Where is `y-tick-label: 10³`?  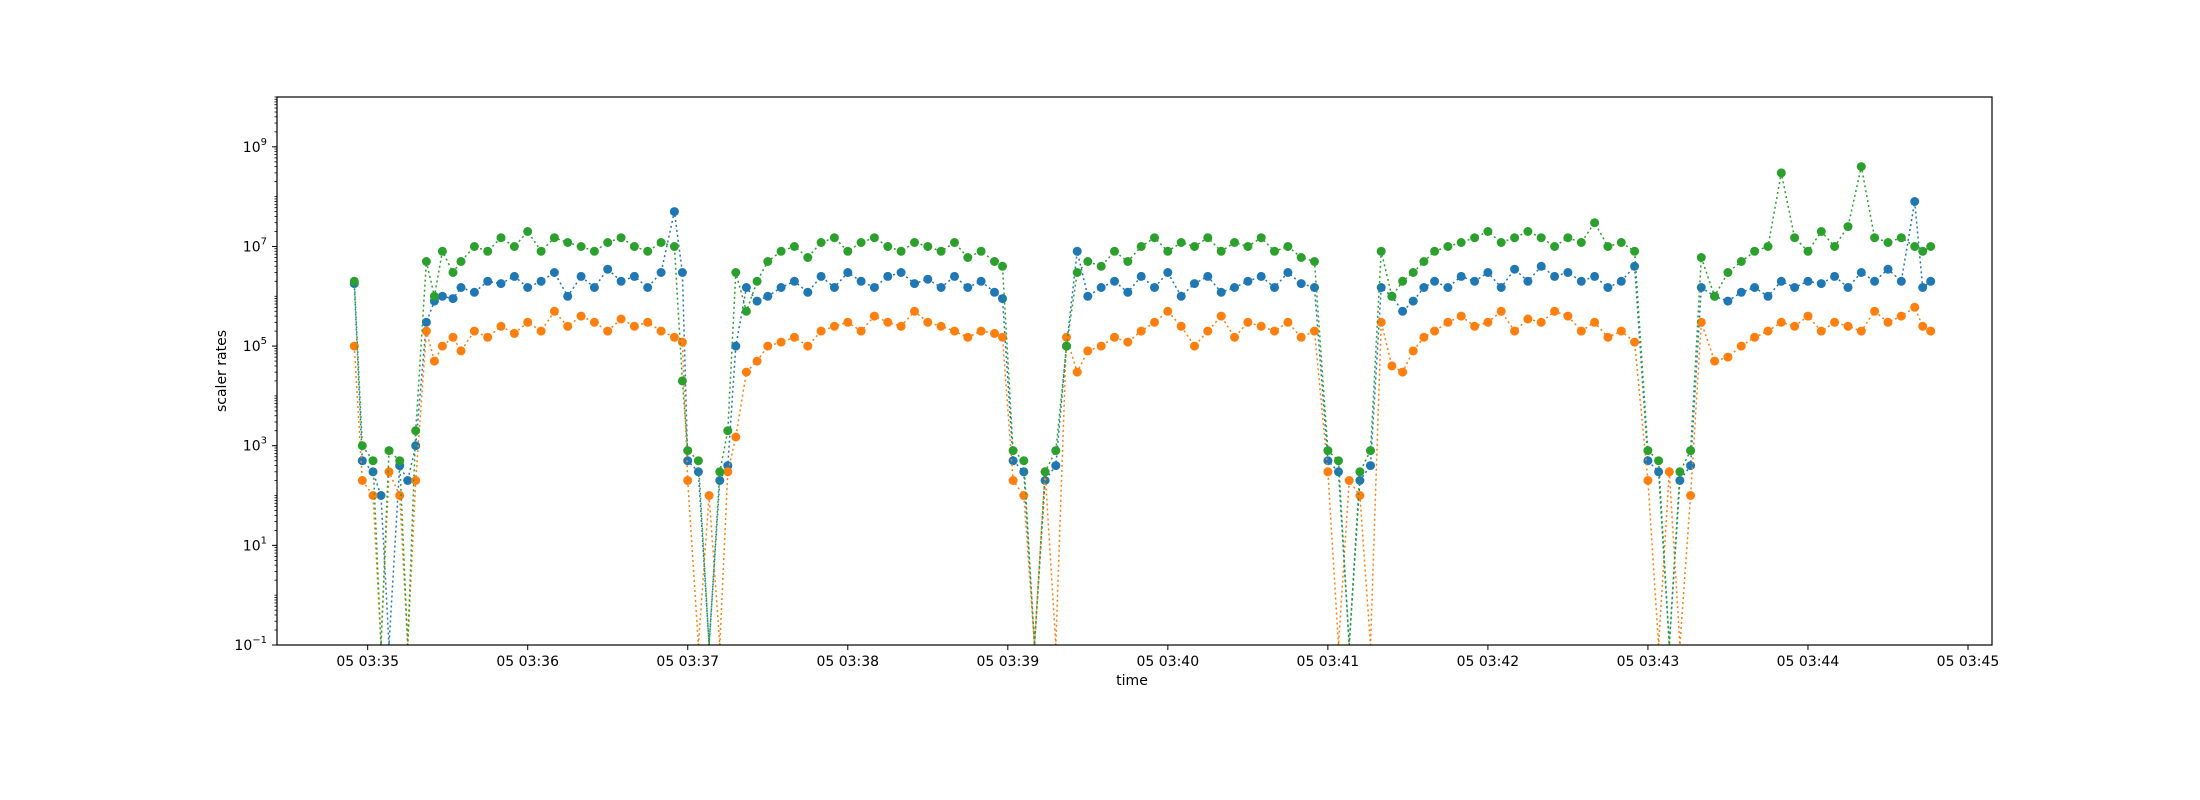 y-tick-label: 10³ is located at coordinates (255, 445).